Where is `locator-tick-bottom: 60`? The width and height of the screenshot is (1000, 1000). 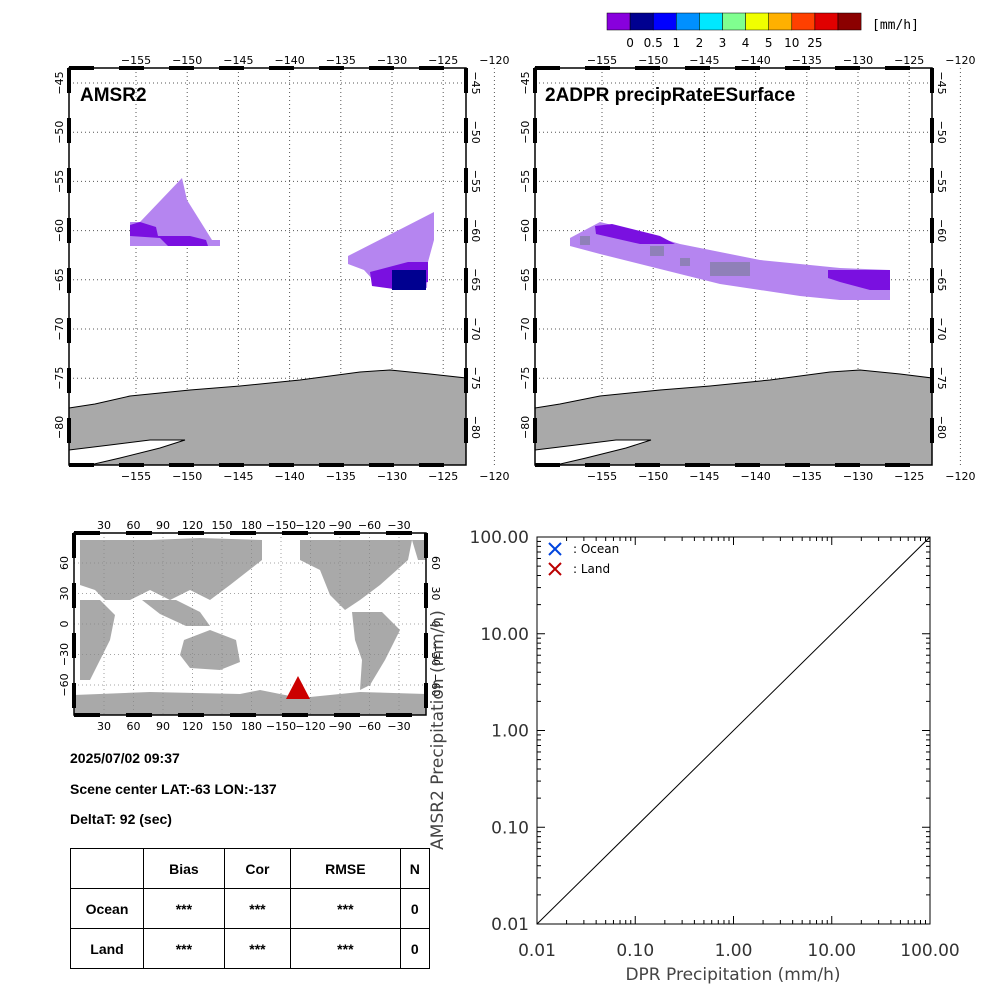 locator-tick-bottom: 60 is located at coordinates (134, 726).